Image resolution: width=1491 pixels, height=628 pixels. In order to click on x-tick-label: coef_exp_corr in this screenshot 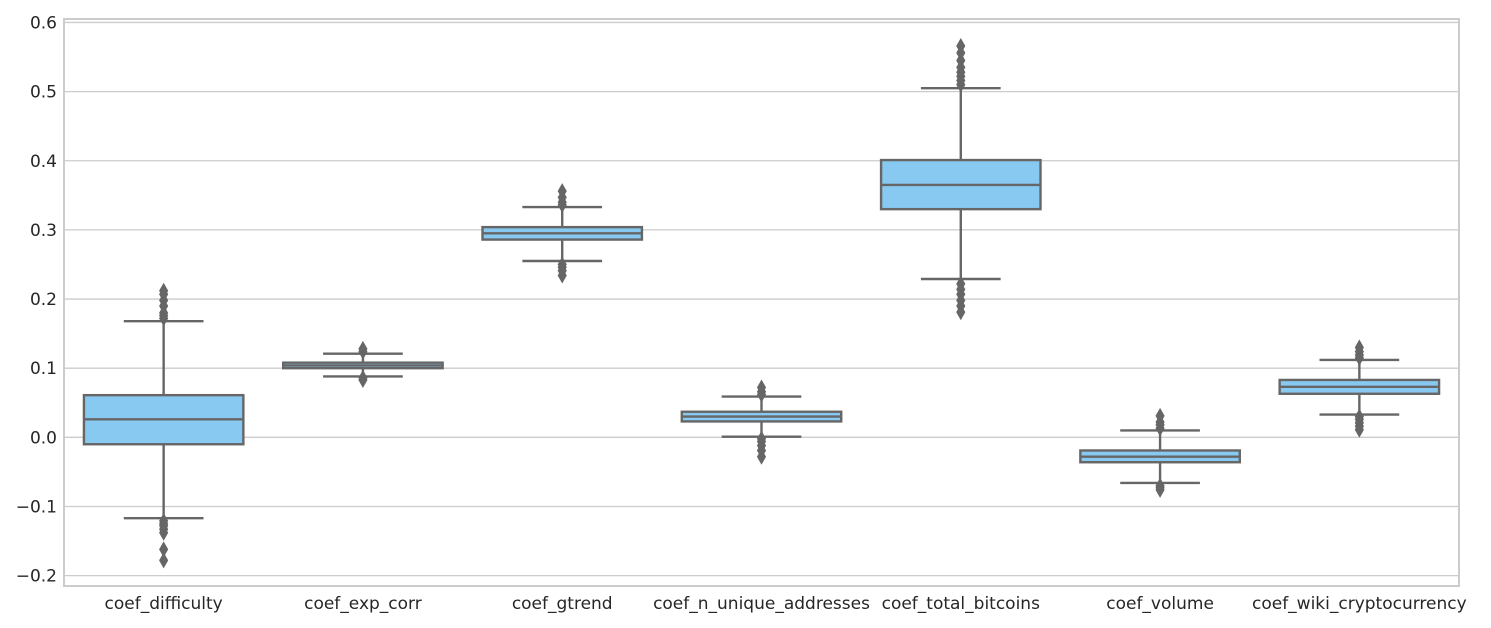, I will do `click(363, 604)`.